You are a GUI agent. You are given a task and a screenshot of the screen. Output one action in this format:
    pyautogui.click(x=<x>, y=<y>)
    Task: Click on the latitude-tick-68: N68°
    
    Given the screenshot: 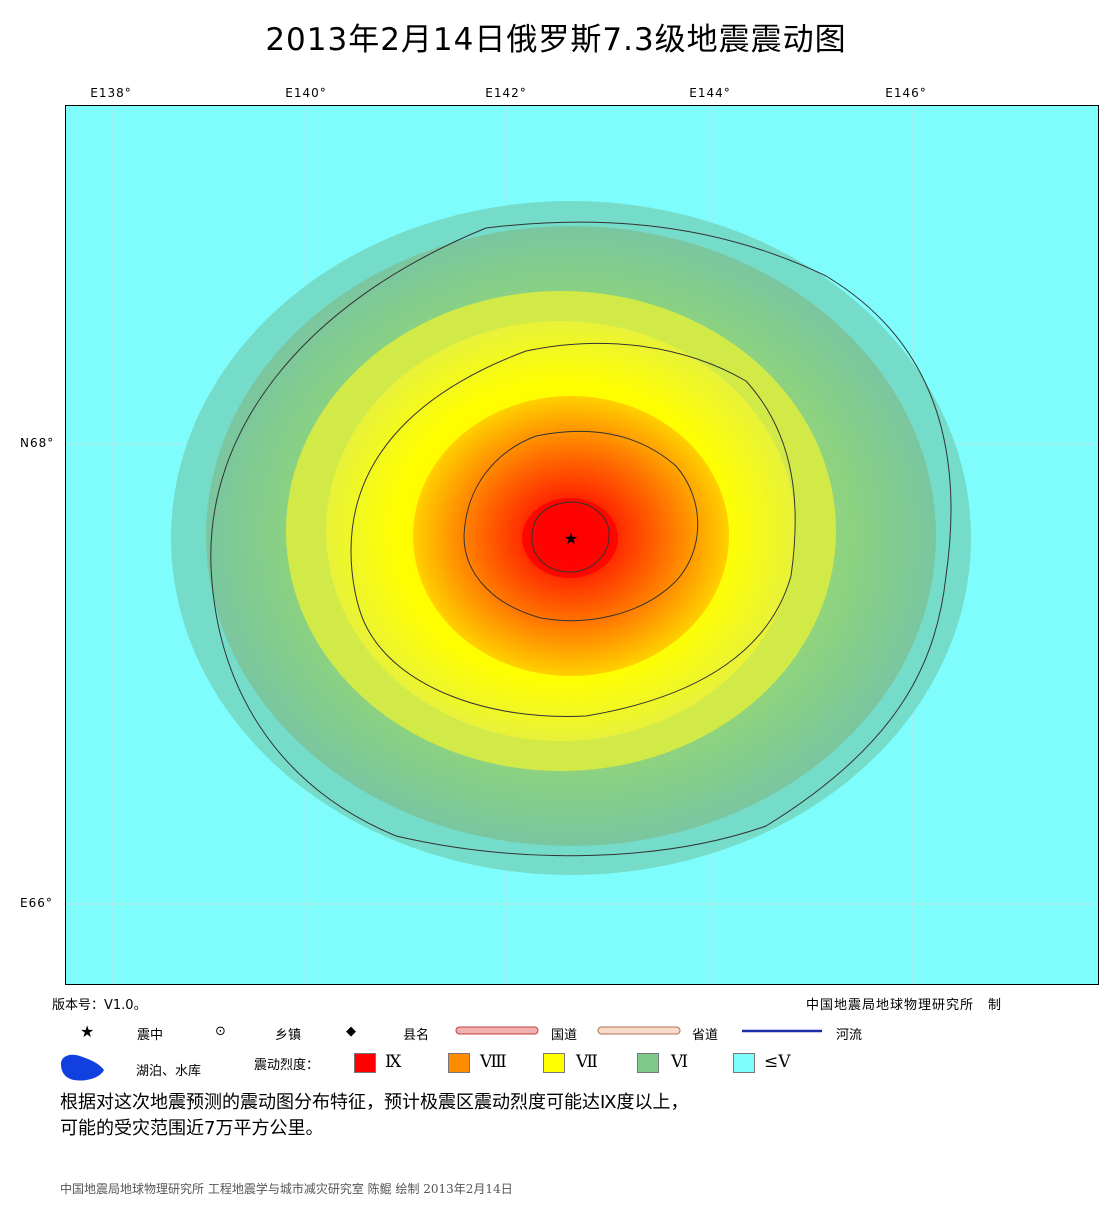 What is the action you would take?
    pyautogui.click(x=37, y=443)
    